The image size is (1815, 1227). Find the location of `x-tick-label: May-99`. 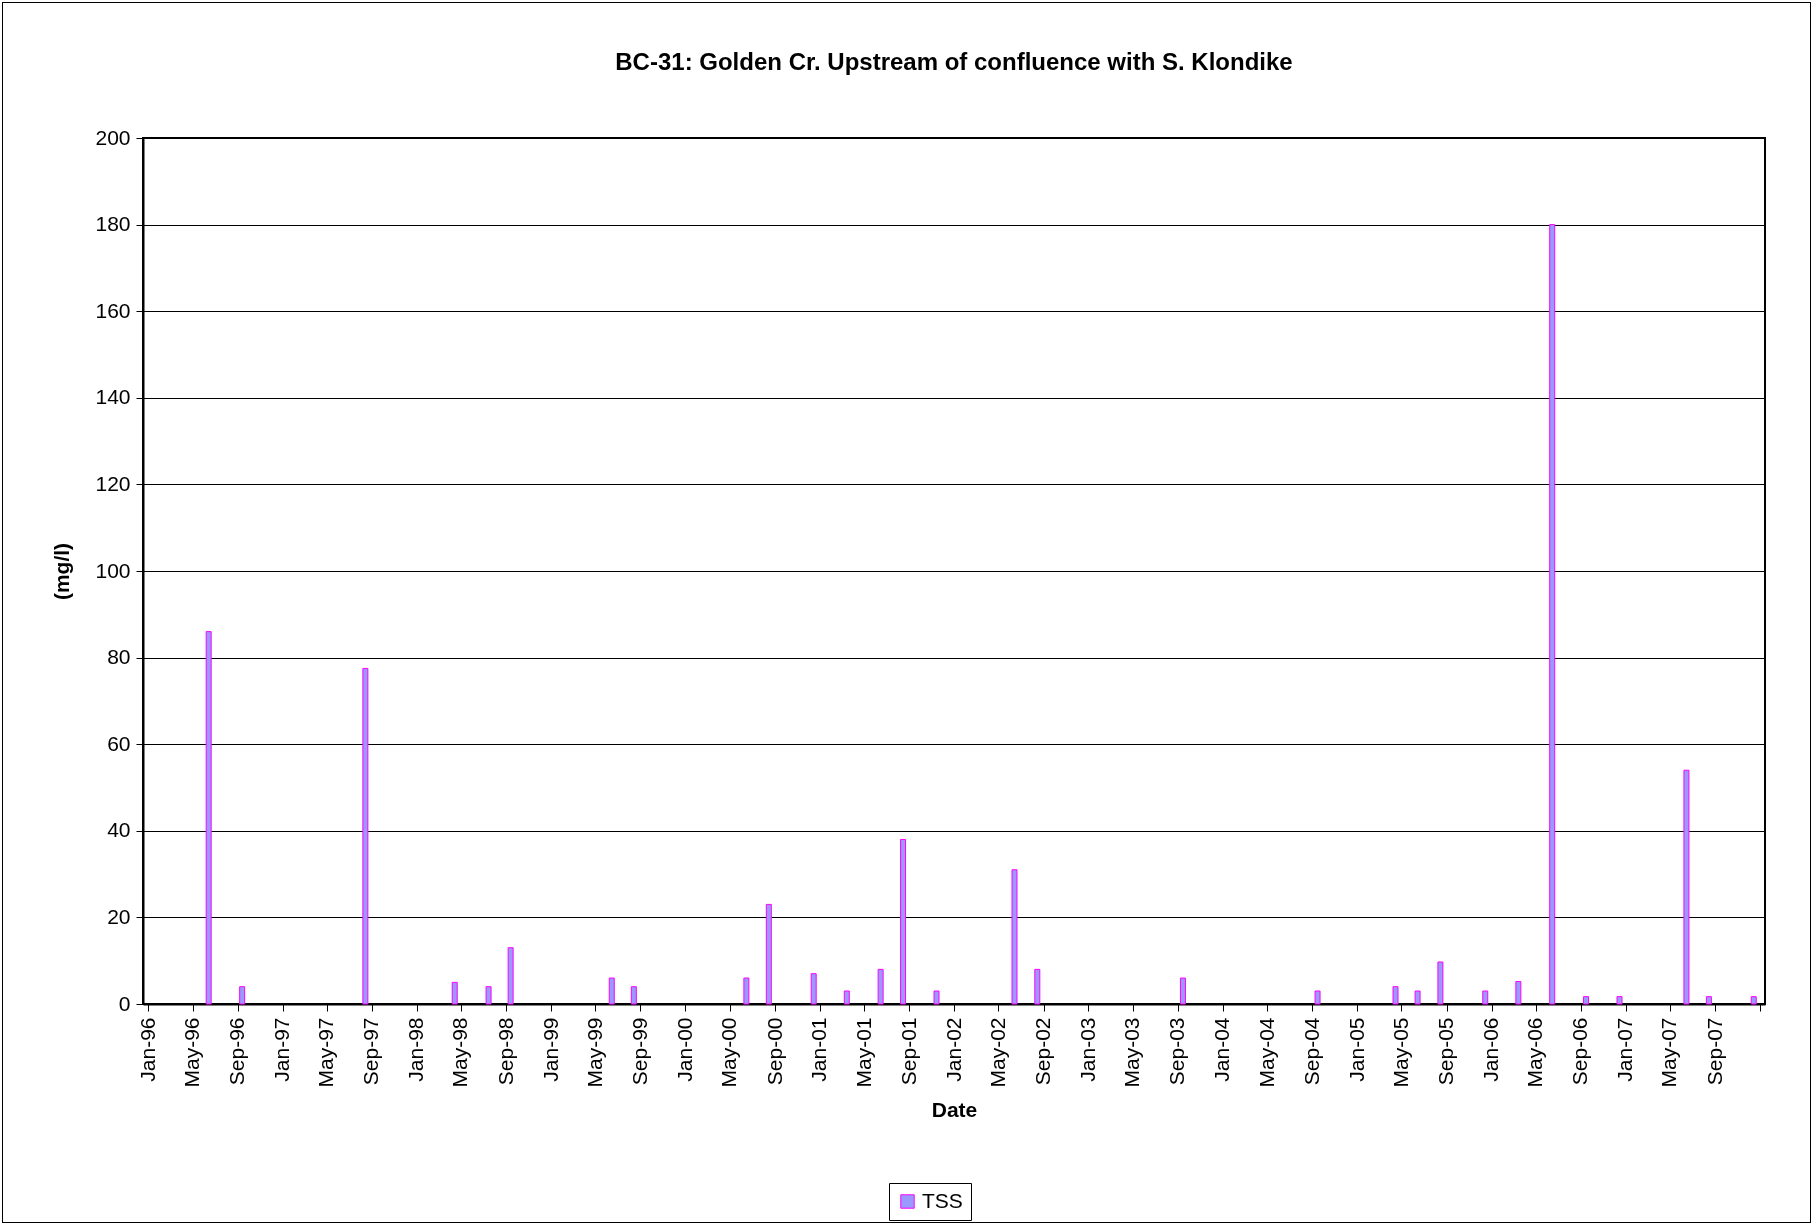

x-tick-label: May-99 is located at coordinates (594, 1052).